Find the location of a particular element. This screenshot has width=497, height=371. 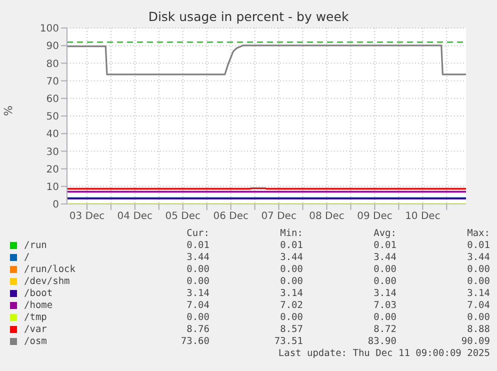

y-tick-label: 90 is located at coordinates (52, 46).